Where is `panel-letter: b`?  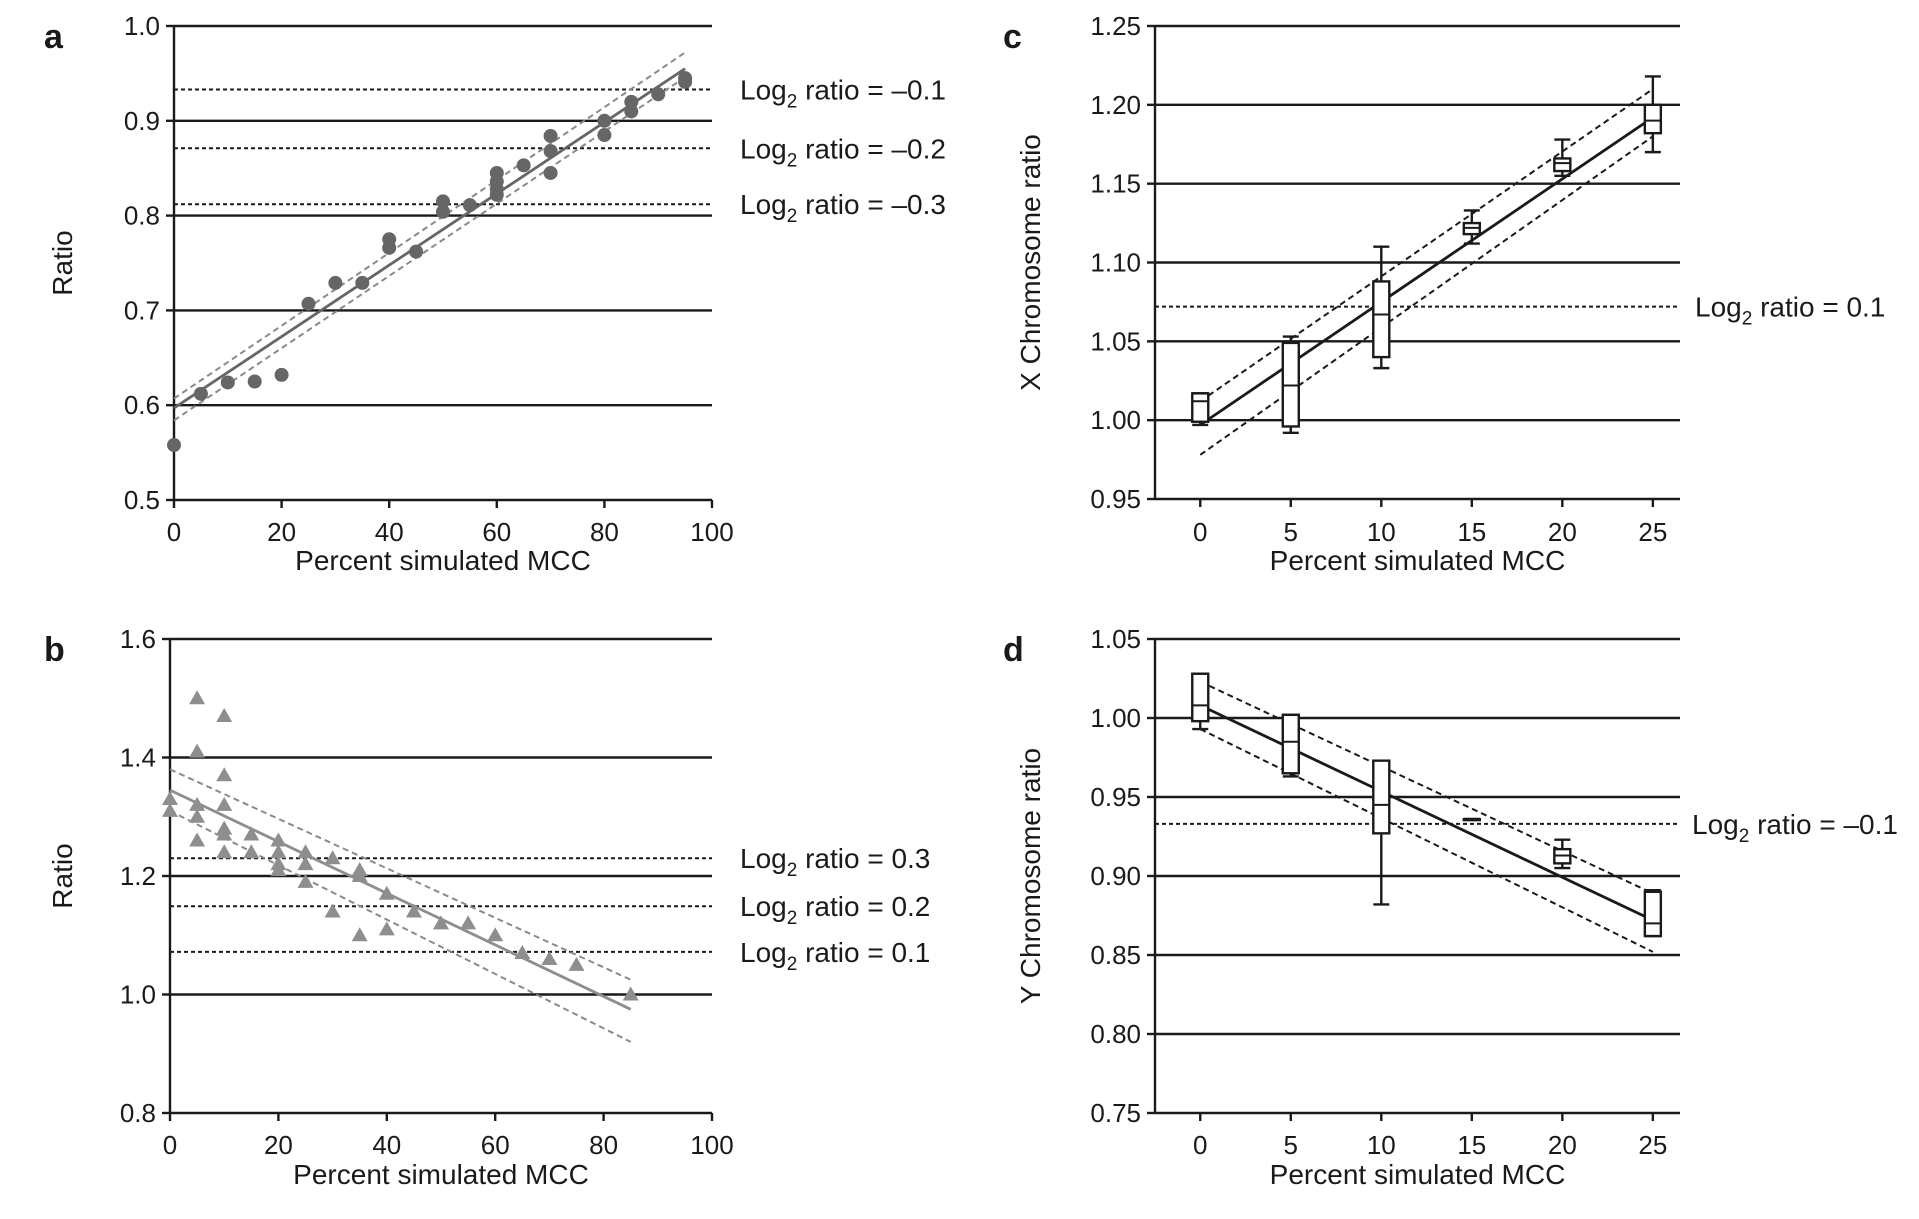
panel-letter: b is located at coordinates (54, 650).